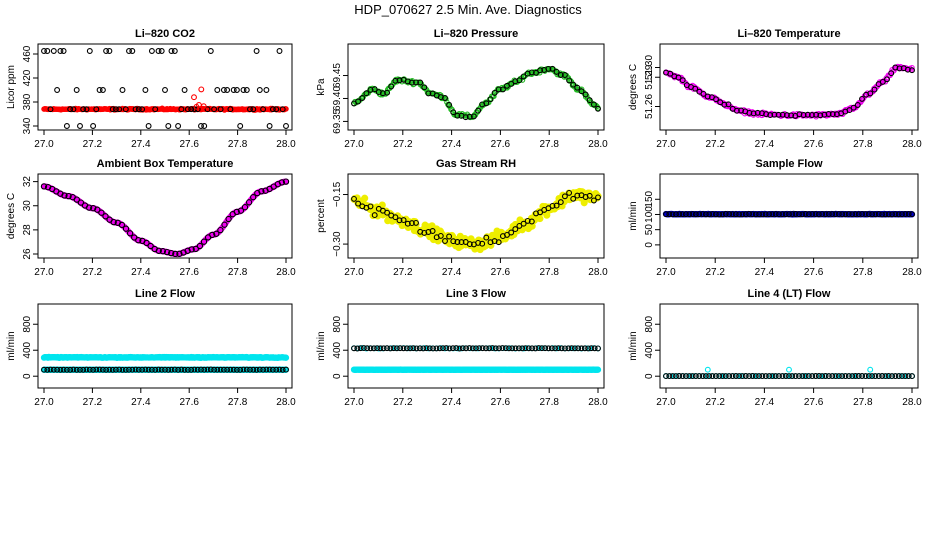  Describe the element at coordinates (337, 75) in the screenshot. I see `y-tick-label: 69.45` at that location.